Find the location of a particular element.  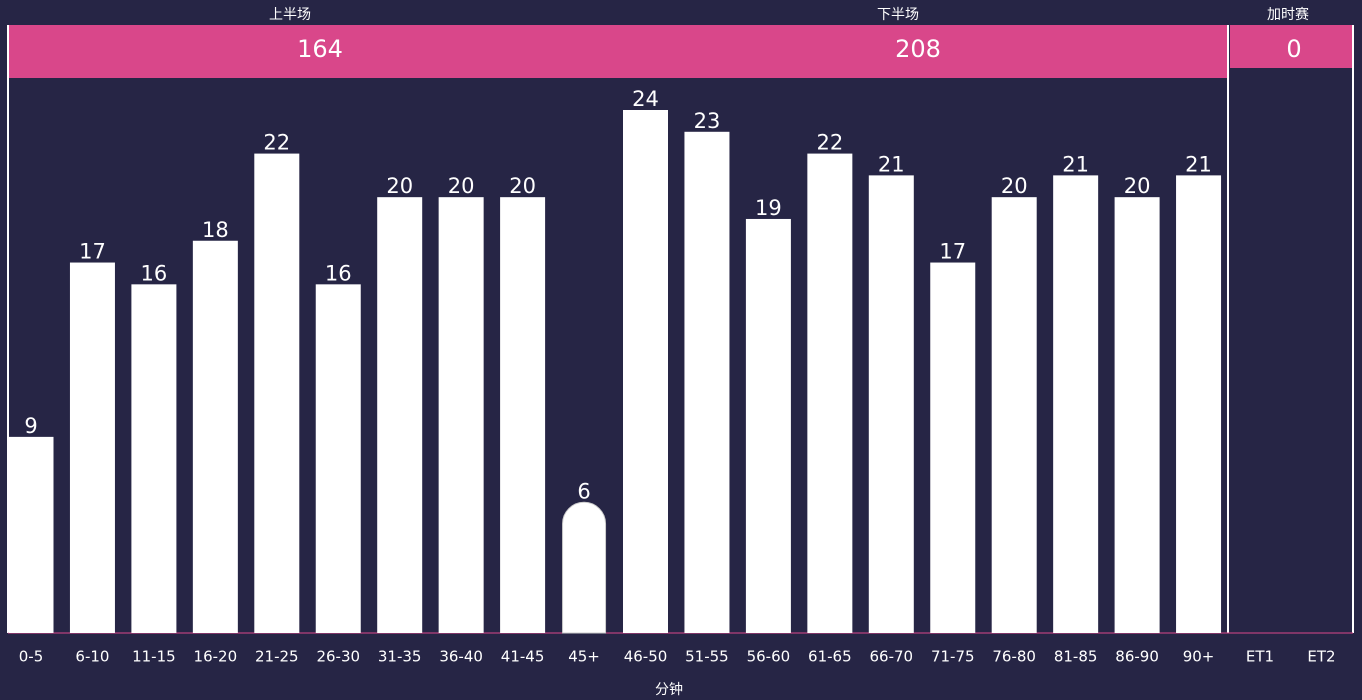

period-name: 上半场 is located at coordinates (290, 15).